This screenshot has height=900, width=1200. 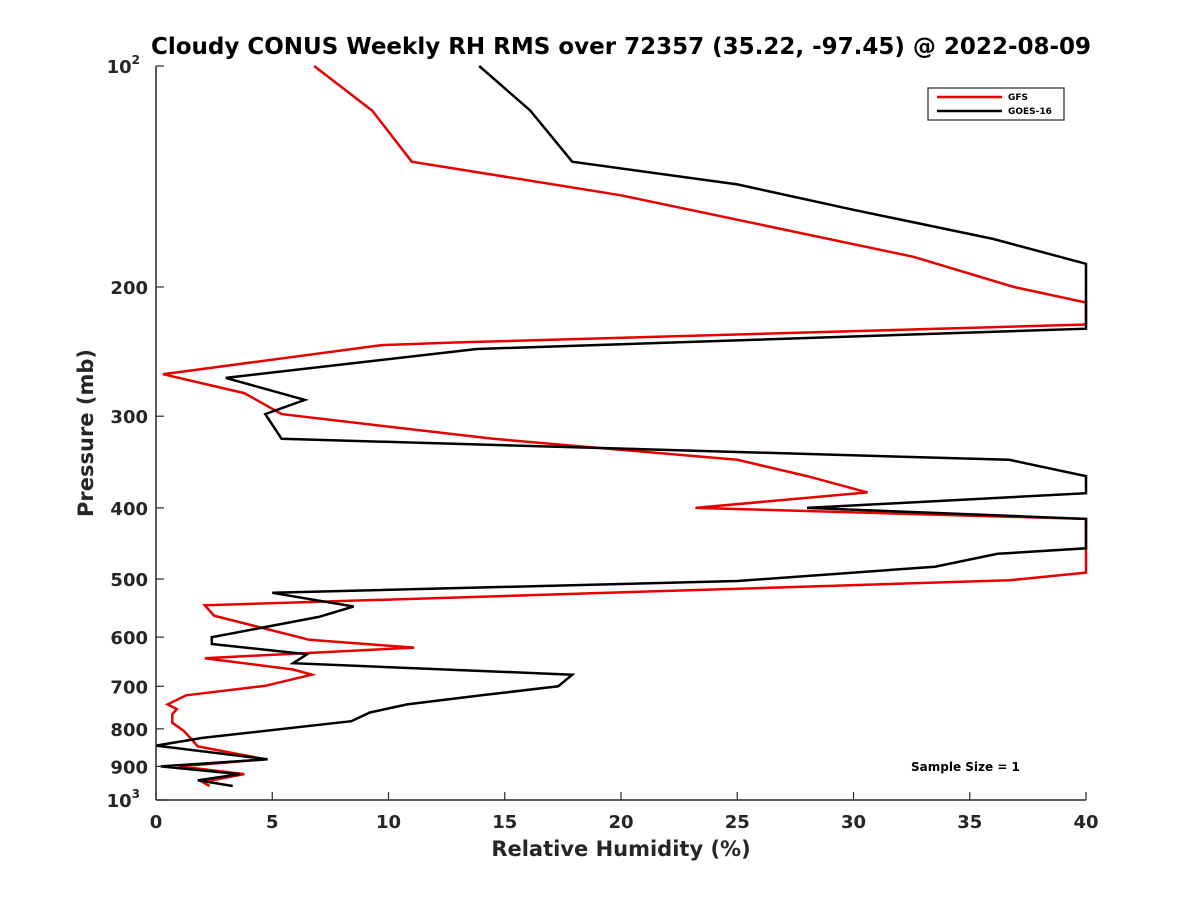 What do you see at coordinates (737, 822) in the screenshot?
I see `x-tick-label: 25` at bounding box center [737, 822].